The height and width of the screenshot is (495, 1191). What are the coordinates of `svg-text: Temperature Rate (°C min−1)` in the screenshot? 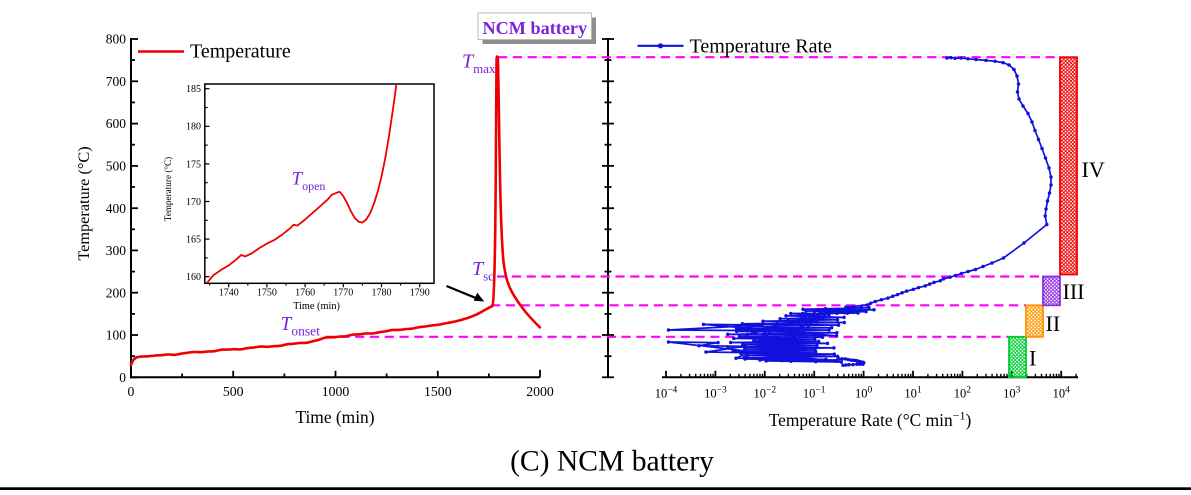 It's located at (870, 420).